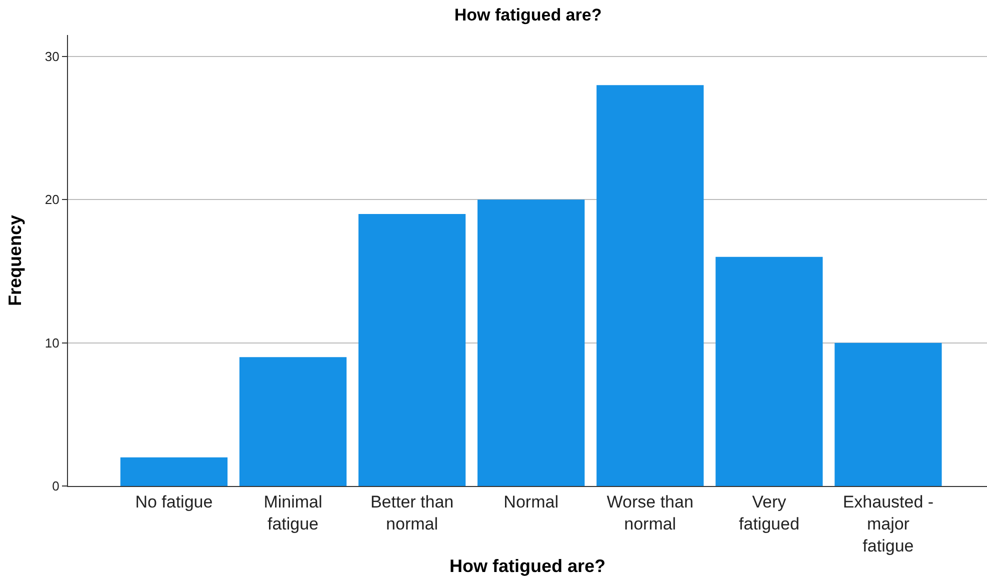 This screenshot has height=576, width=987. What do you see at coordinates (412, 513) in the screenshot?
I see `x-tick-label: Better than normal` at bounding box center [412, 513].